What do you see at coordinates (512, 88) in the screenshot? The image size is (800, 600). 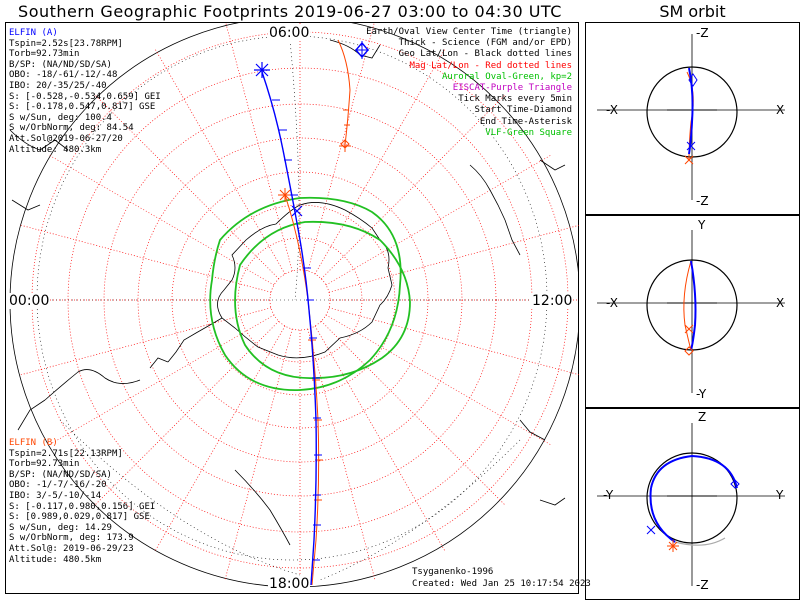 I see `legend-item: EISCAT-Purple Triangle` at bounding box center [512, 88].